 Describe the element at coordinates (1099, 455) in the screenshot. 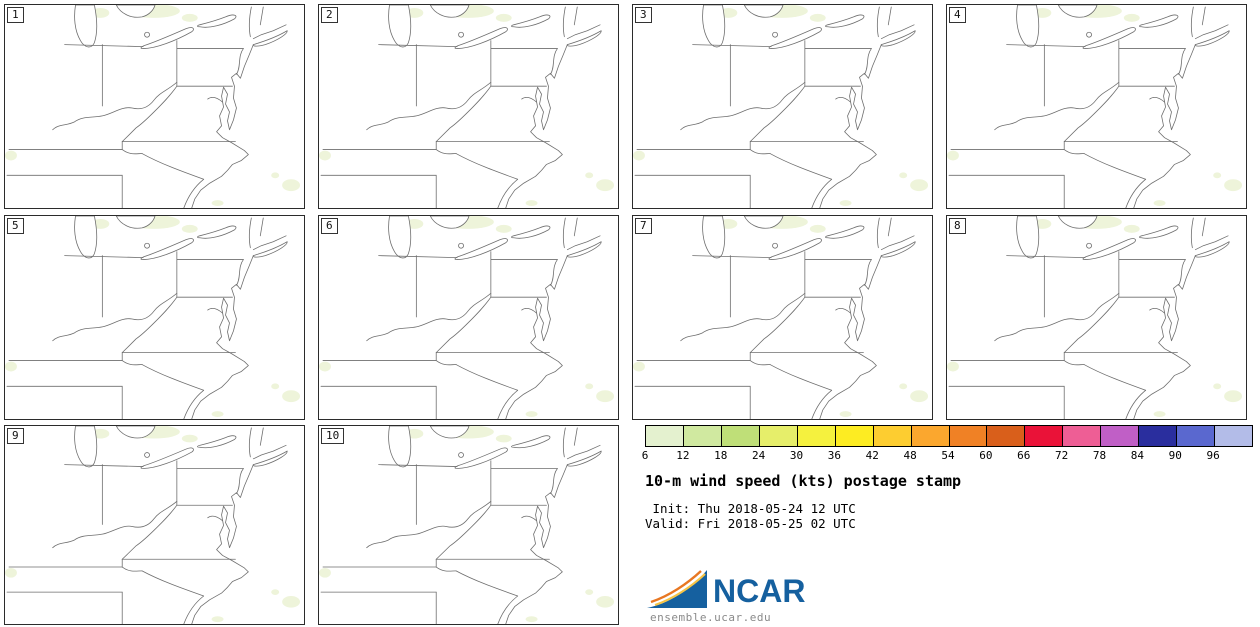

I see `colorbar-tick: 78` at that location.